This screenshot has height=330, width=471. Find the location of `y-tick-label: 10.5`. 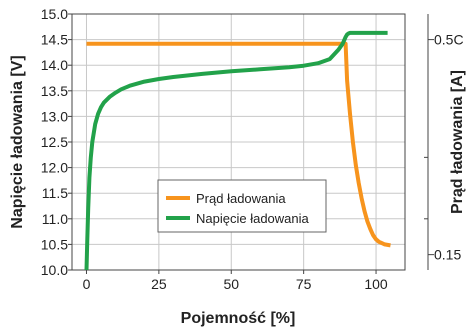

y-tick-label: 10.5 is located at coordinates (54, 244).